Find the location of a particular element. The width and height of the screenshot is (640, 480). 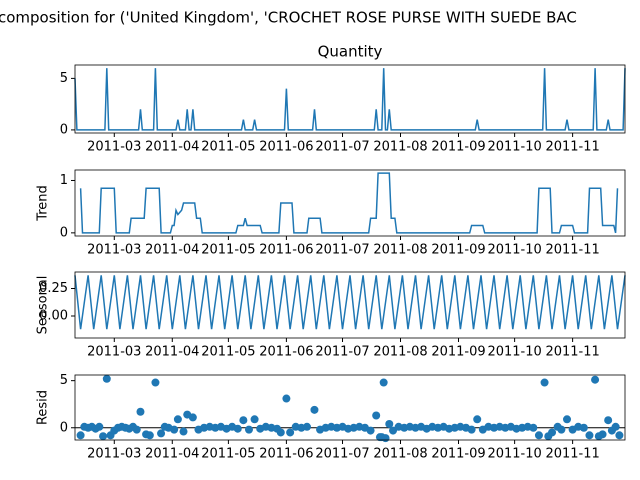

y-tick-label: 0.00 is located at coordinates (53, 316).